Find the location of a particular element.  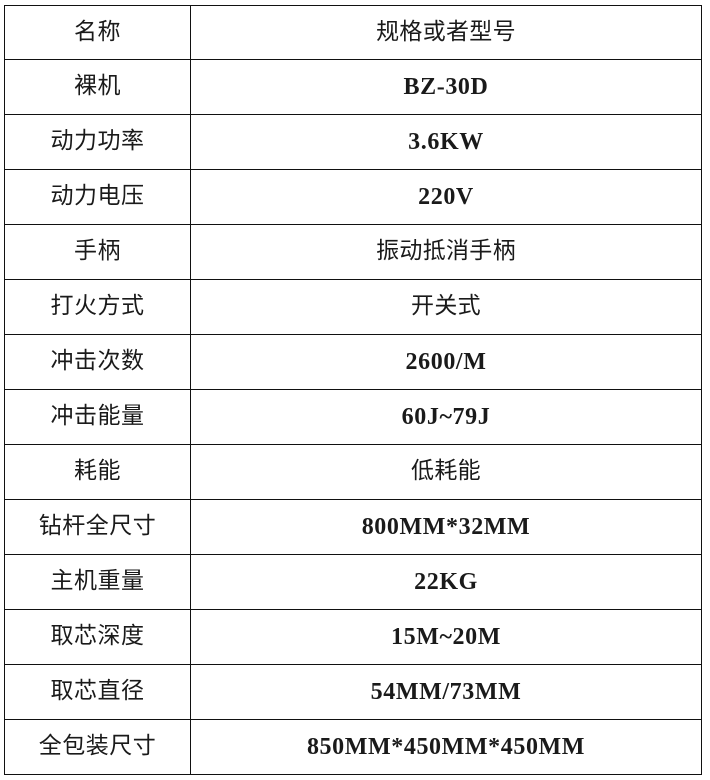

table-row: 冲击能量 60J~79J is located at coordinates (353, 417).